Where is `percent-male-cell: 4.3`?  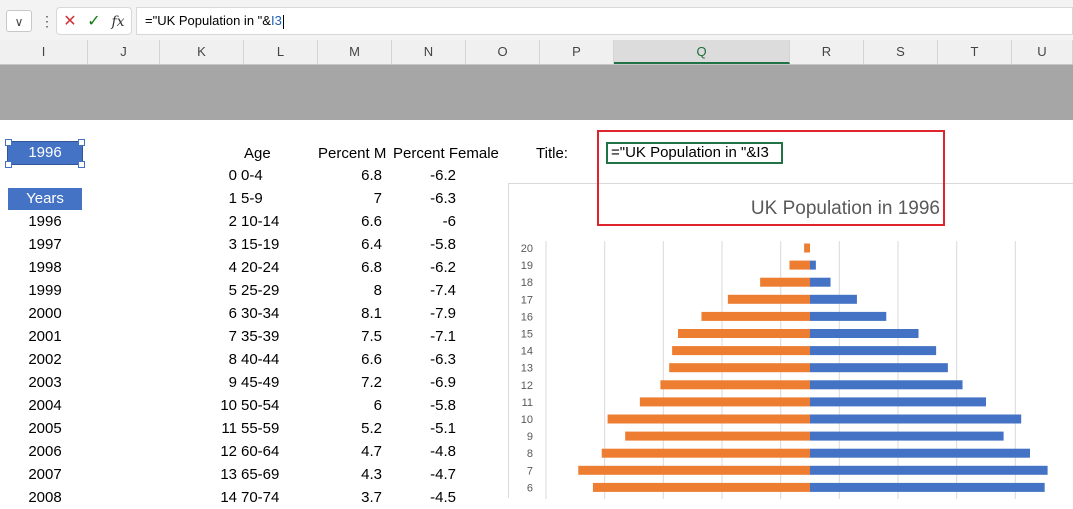
percent-male-cell: 4.3 is located at coordinates (371, 474).